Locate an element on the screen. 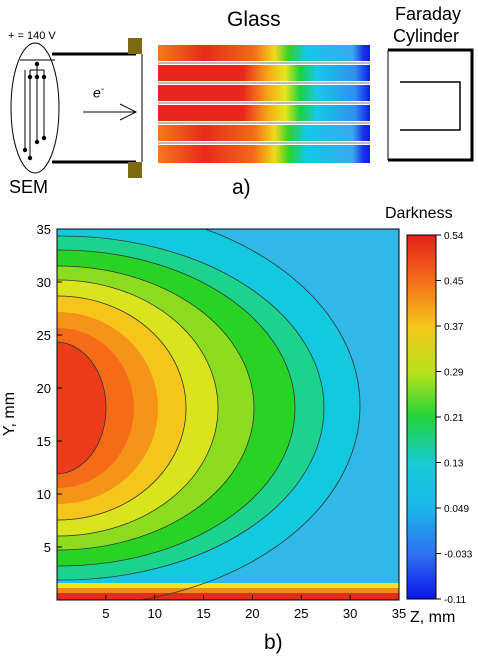 The width and height of the screenshot is (478, 659). sem-outline is located at coordinates (35, 108).